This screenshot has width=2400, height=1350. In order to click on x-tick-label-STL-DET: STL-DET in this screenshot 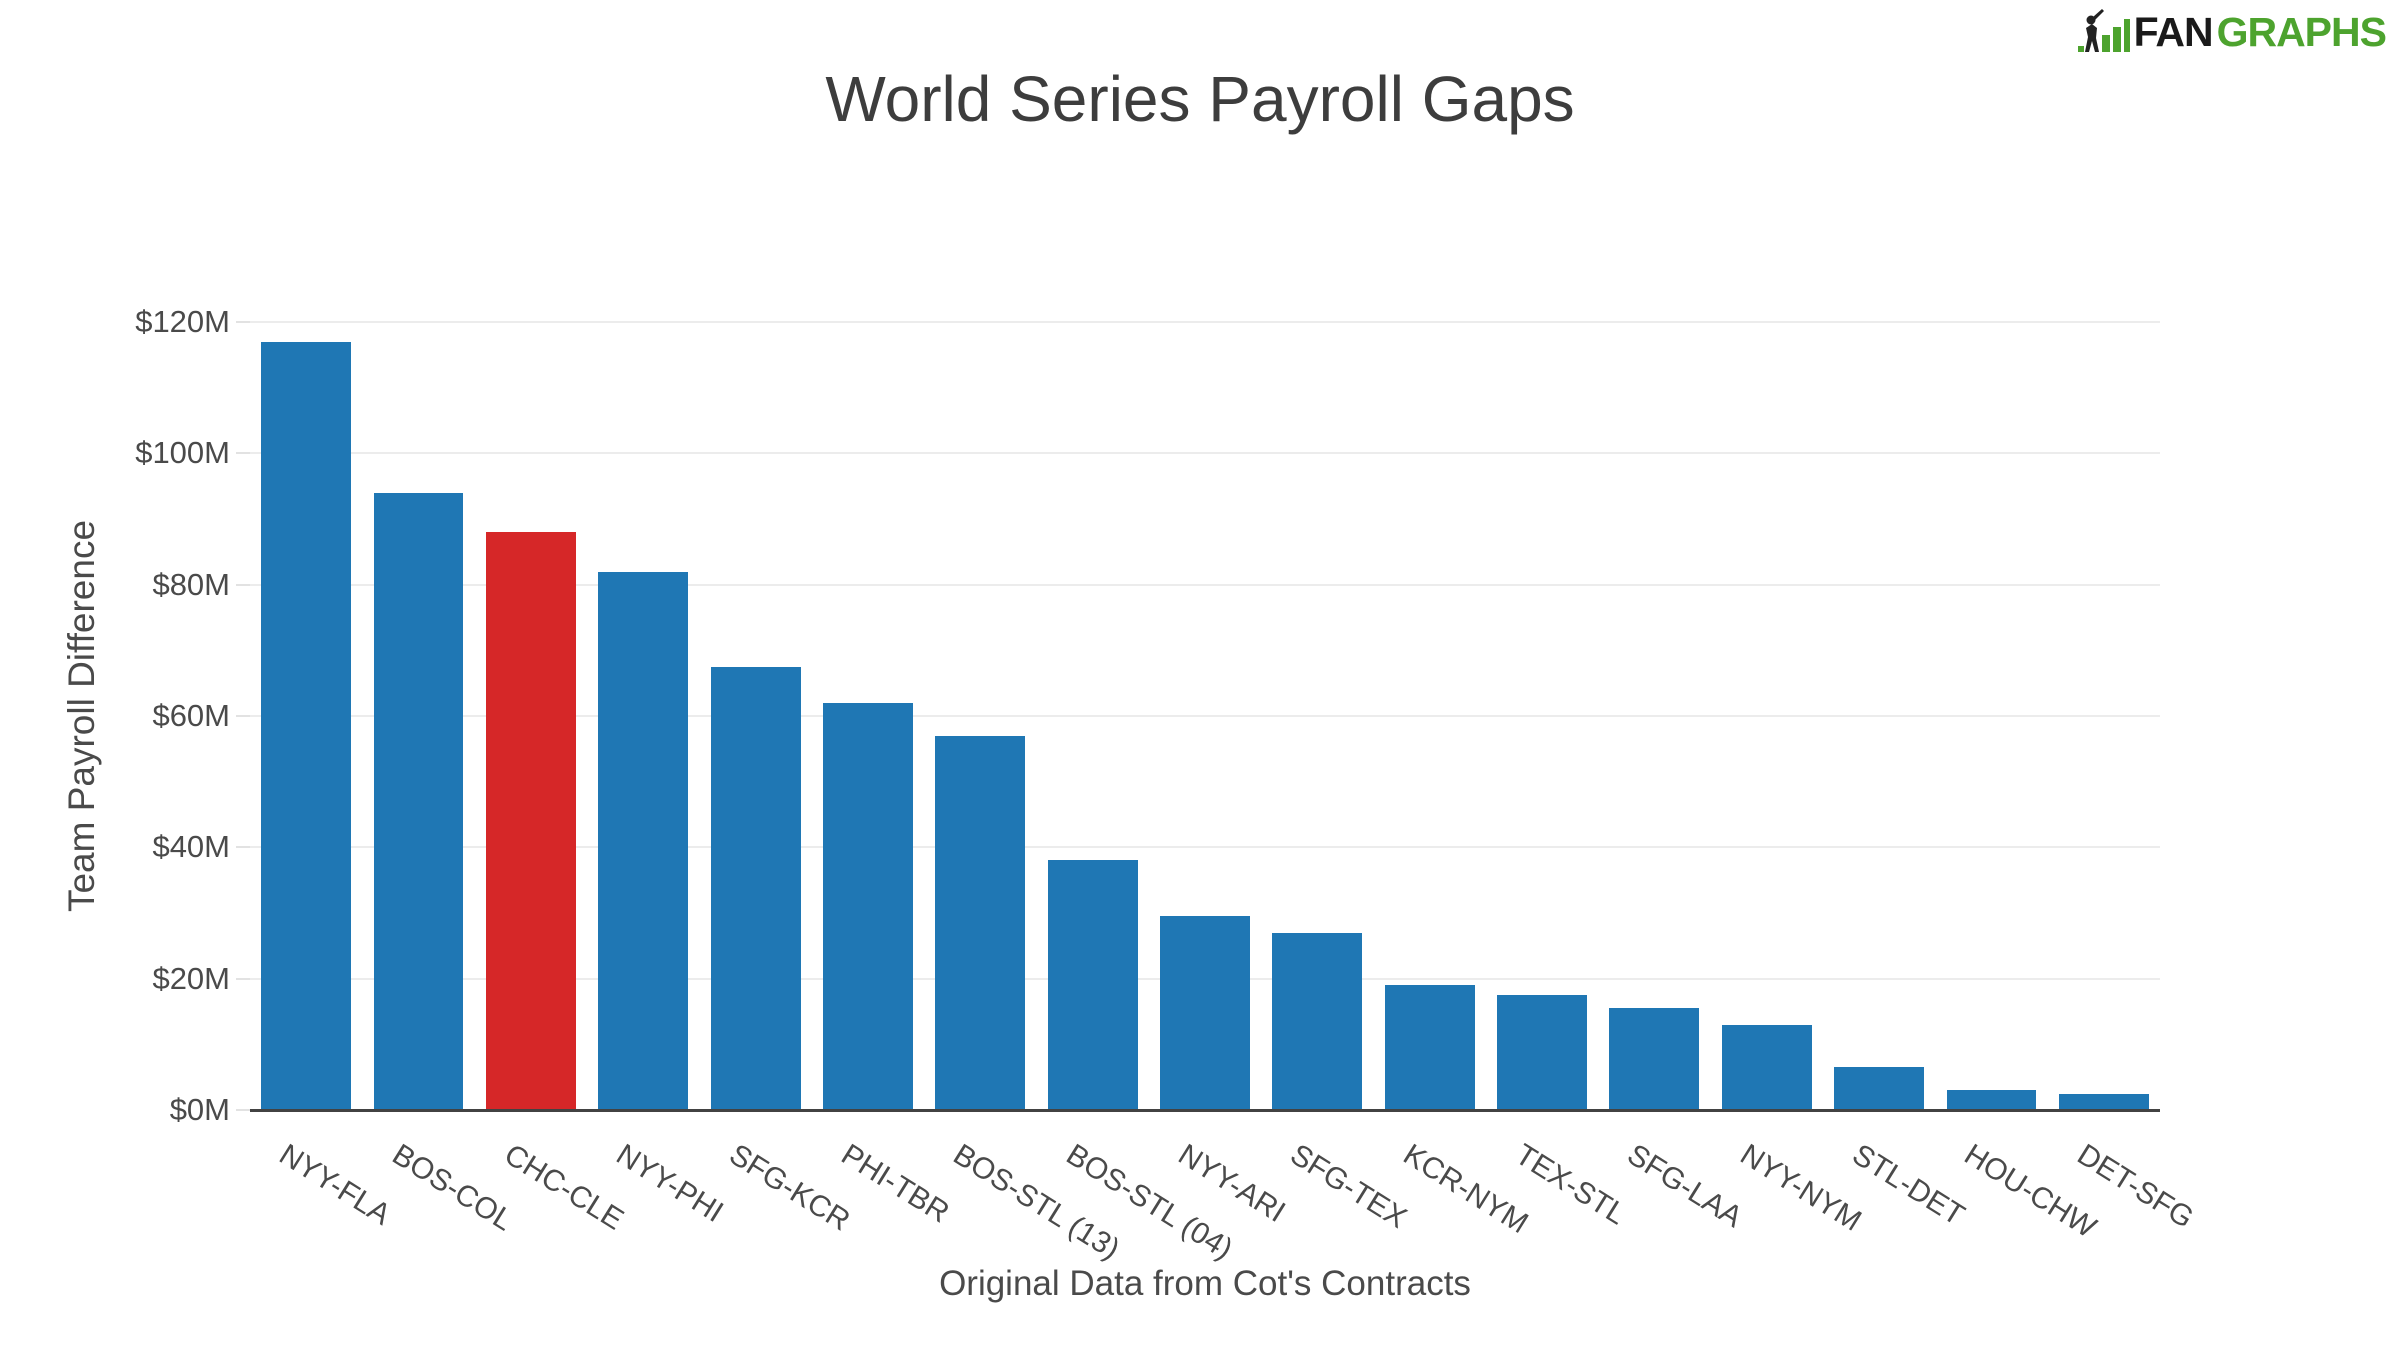, I will do `click(1908, 1185)`.